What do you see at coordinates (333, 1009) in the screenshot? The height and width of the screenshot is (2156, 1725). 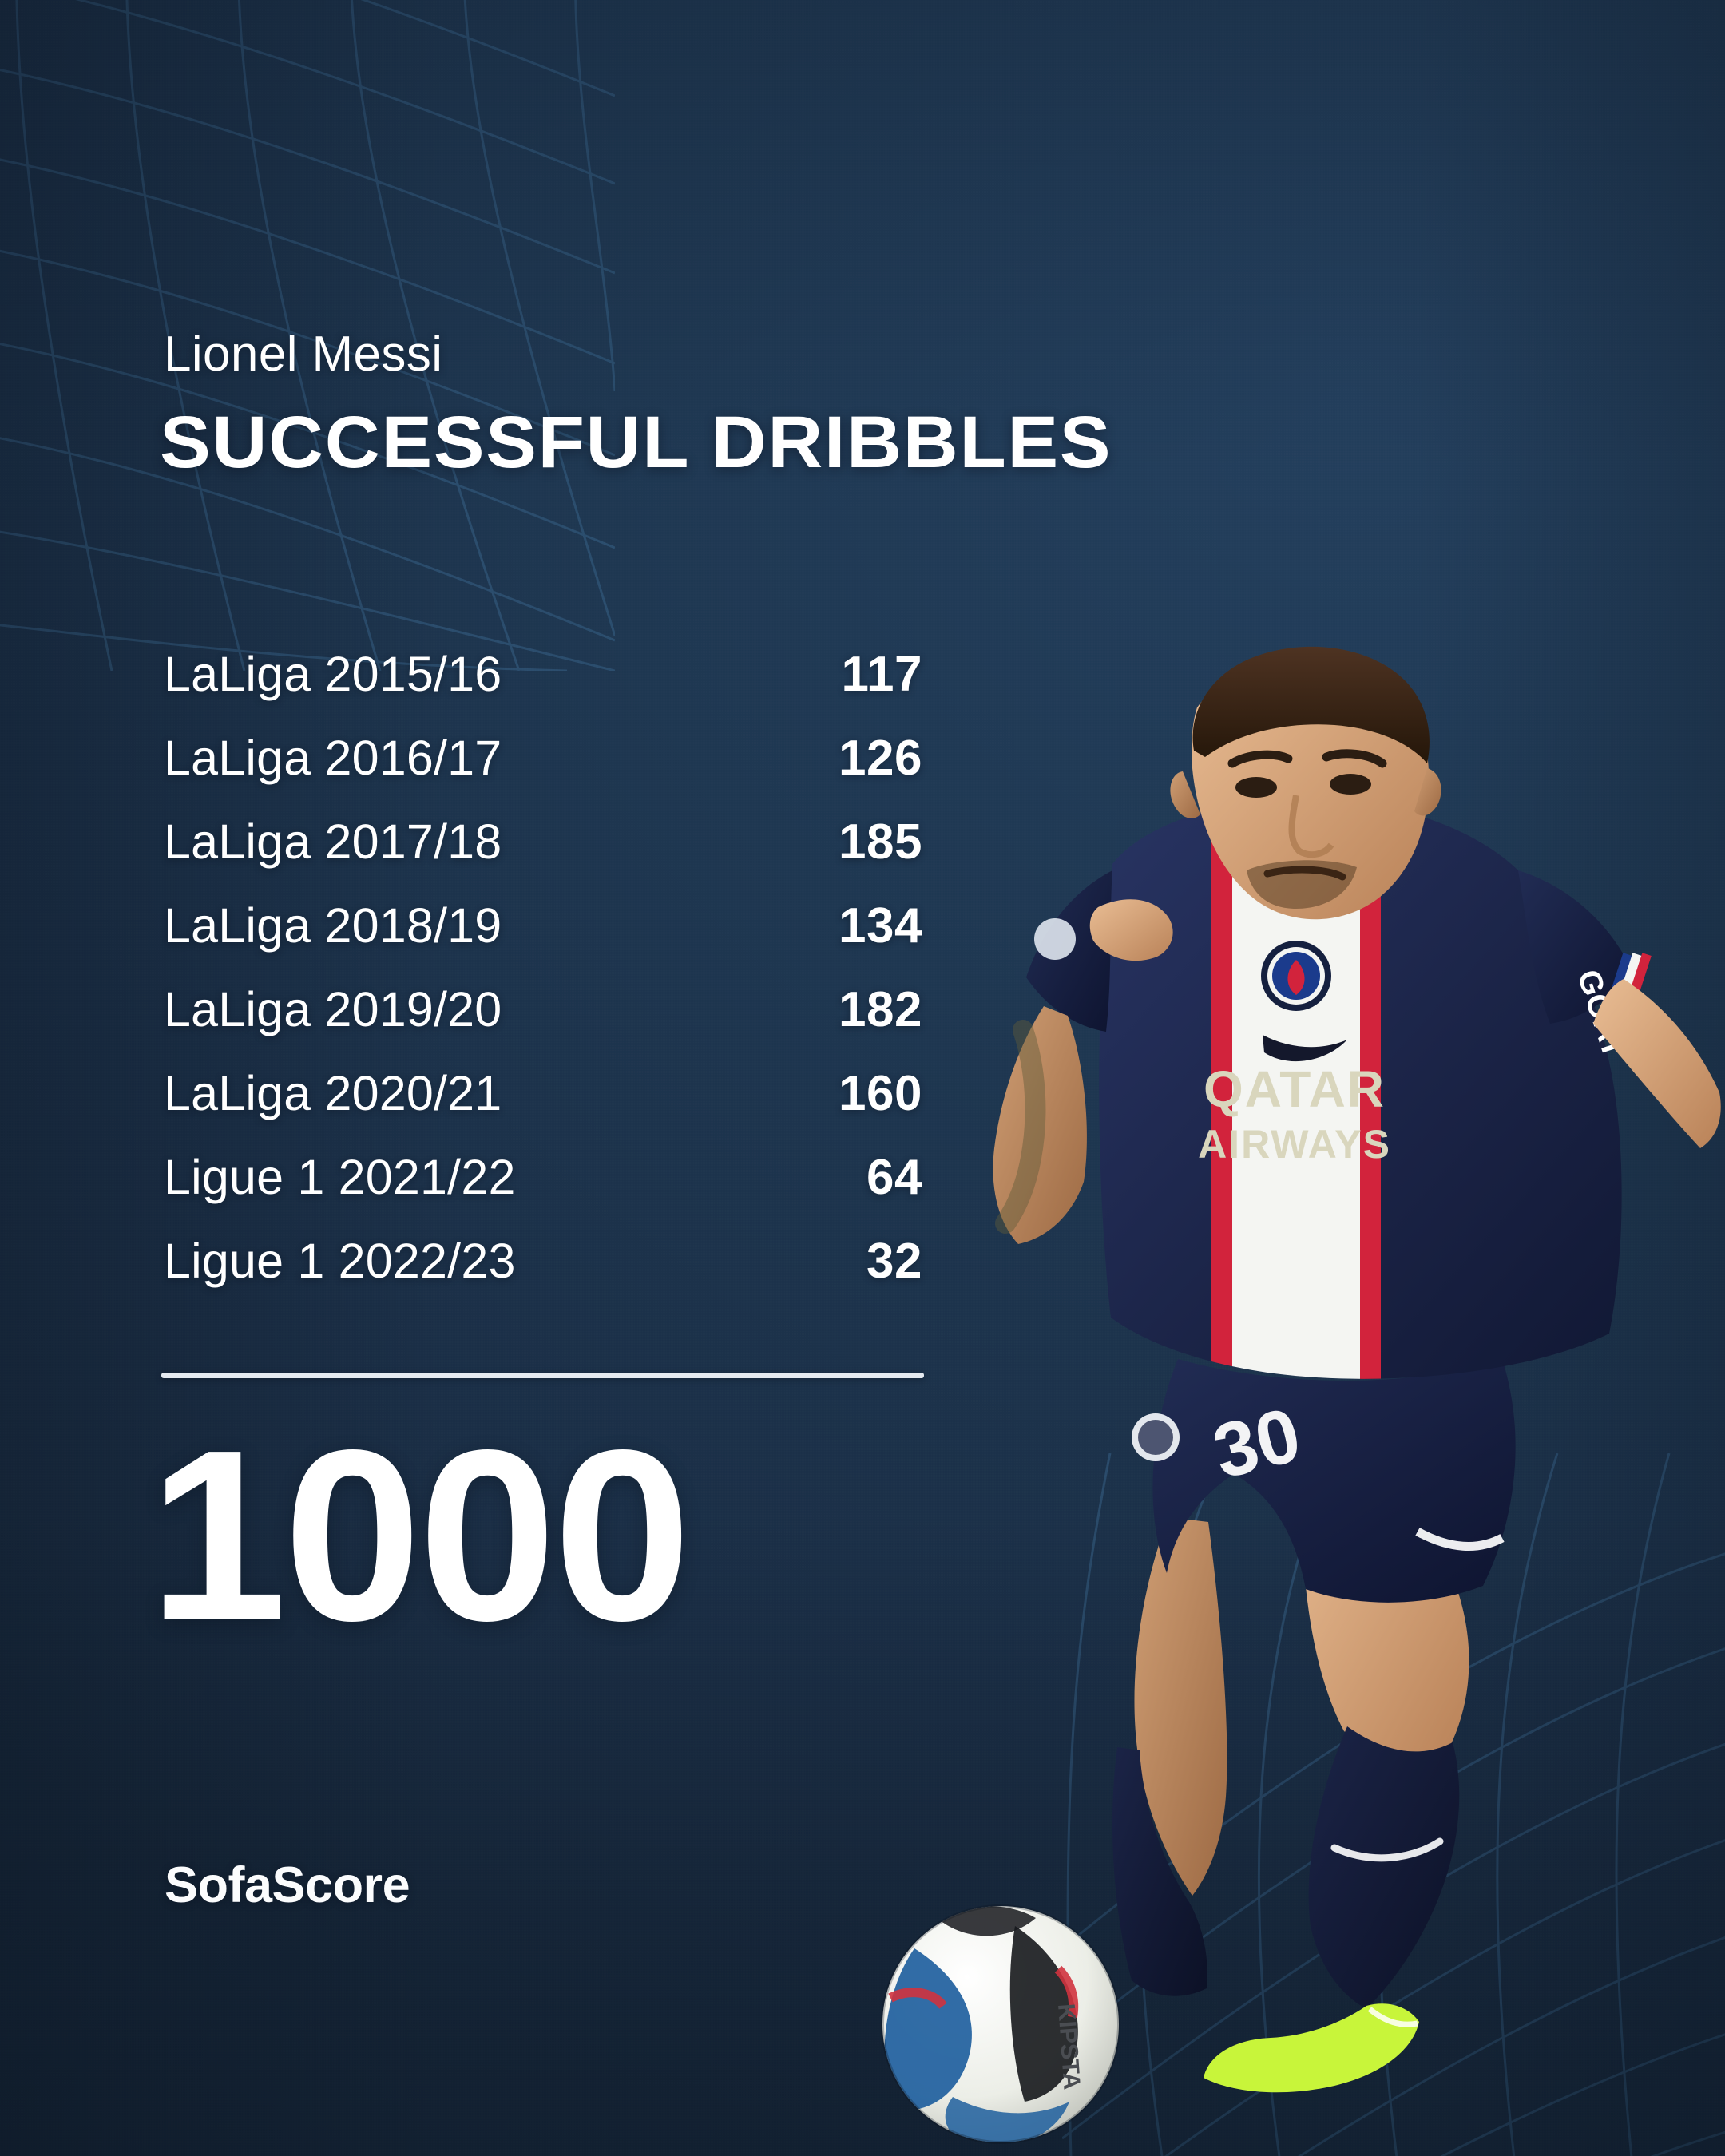 I see `stat-label: LaLiga 2019/20` at bounding box center [333, 1009].